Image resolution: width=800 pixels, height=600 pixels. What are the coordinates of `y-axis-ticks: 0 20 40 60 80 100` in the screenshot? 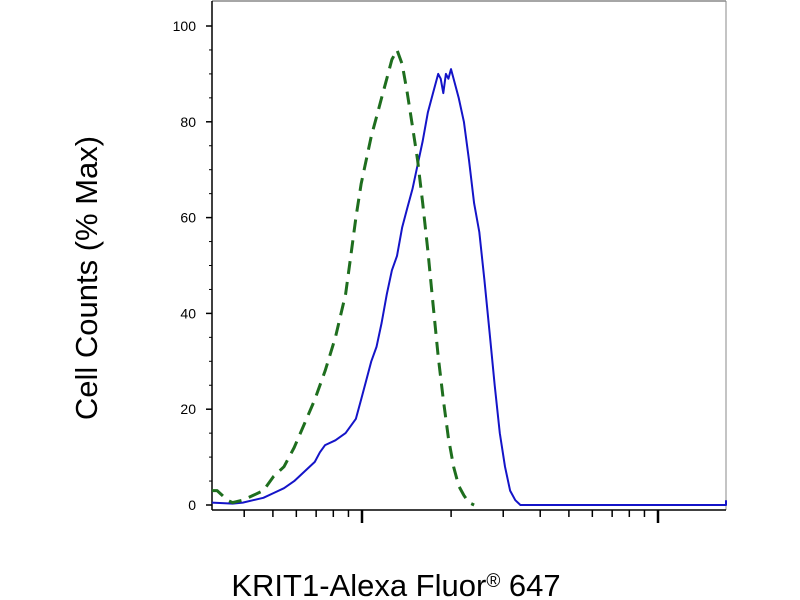 It's located at (192, 265).